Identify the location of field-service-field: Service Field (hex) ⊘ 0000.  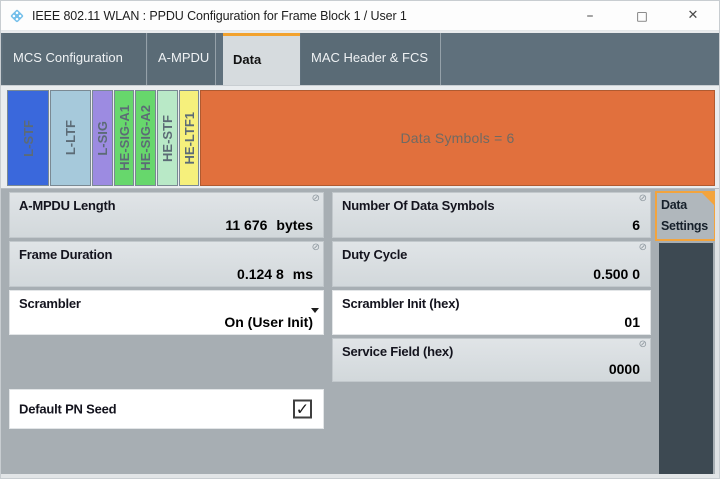
(491, 360).